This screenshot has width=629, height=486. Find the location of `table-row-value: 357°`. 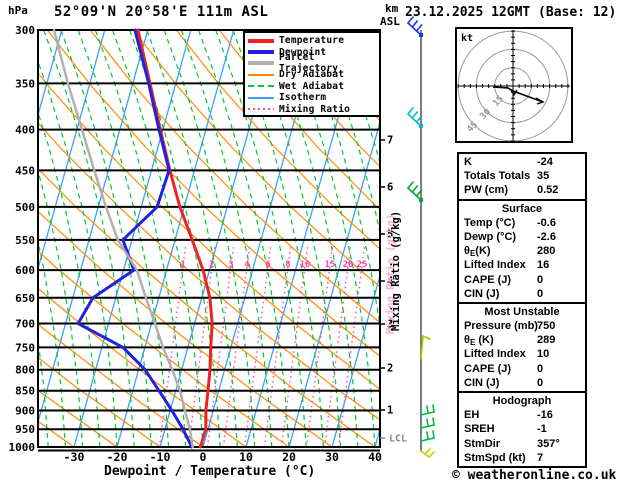

table-row-value: 357° is located at coordinates (548, 443).